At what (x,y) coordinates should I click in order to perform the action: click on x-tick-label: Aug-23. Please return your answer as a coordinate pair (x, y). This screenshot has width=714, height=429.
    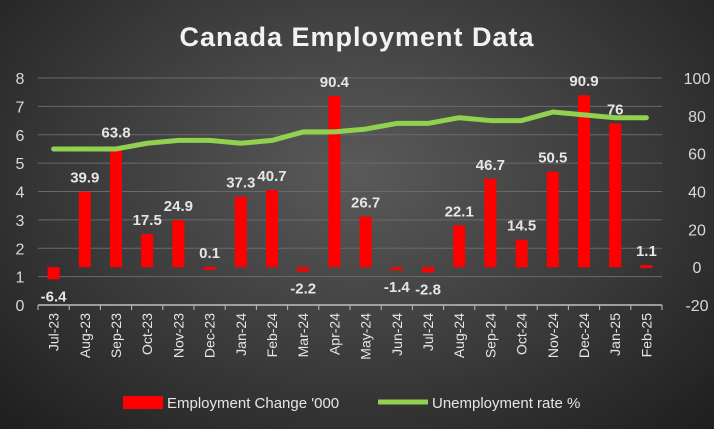
    Looking at the image, I should click on (85, 335).